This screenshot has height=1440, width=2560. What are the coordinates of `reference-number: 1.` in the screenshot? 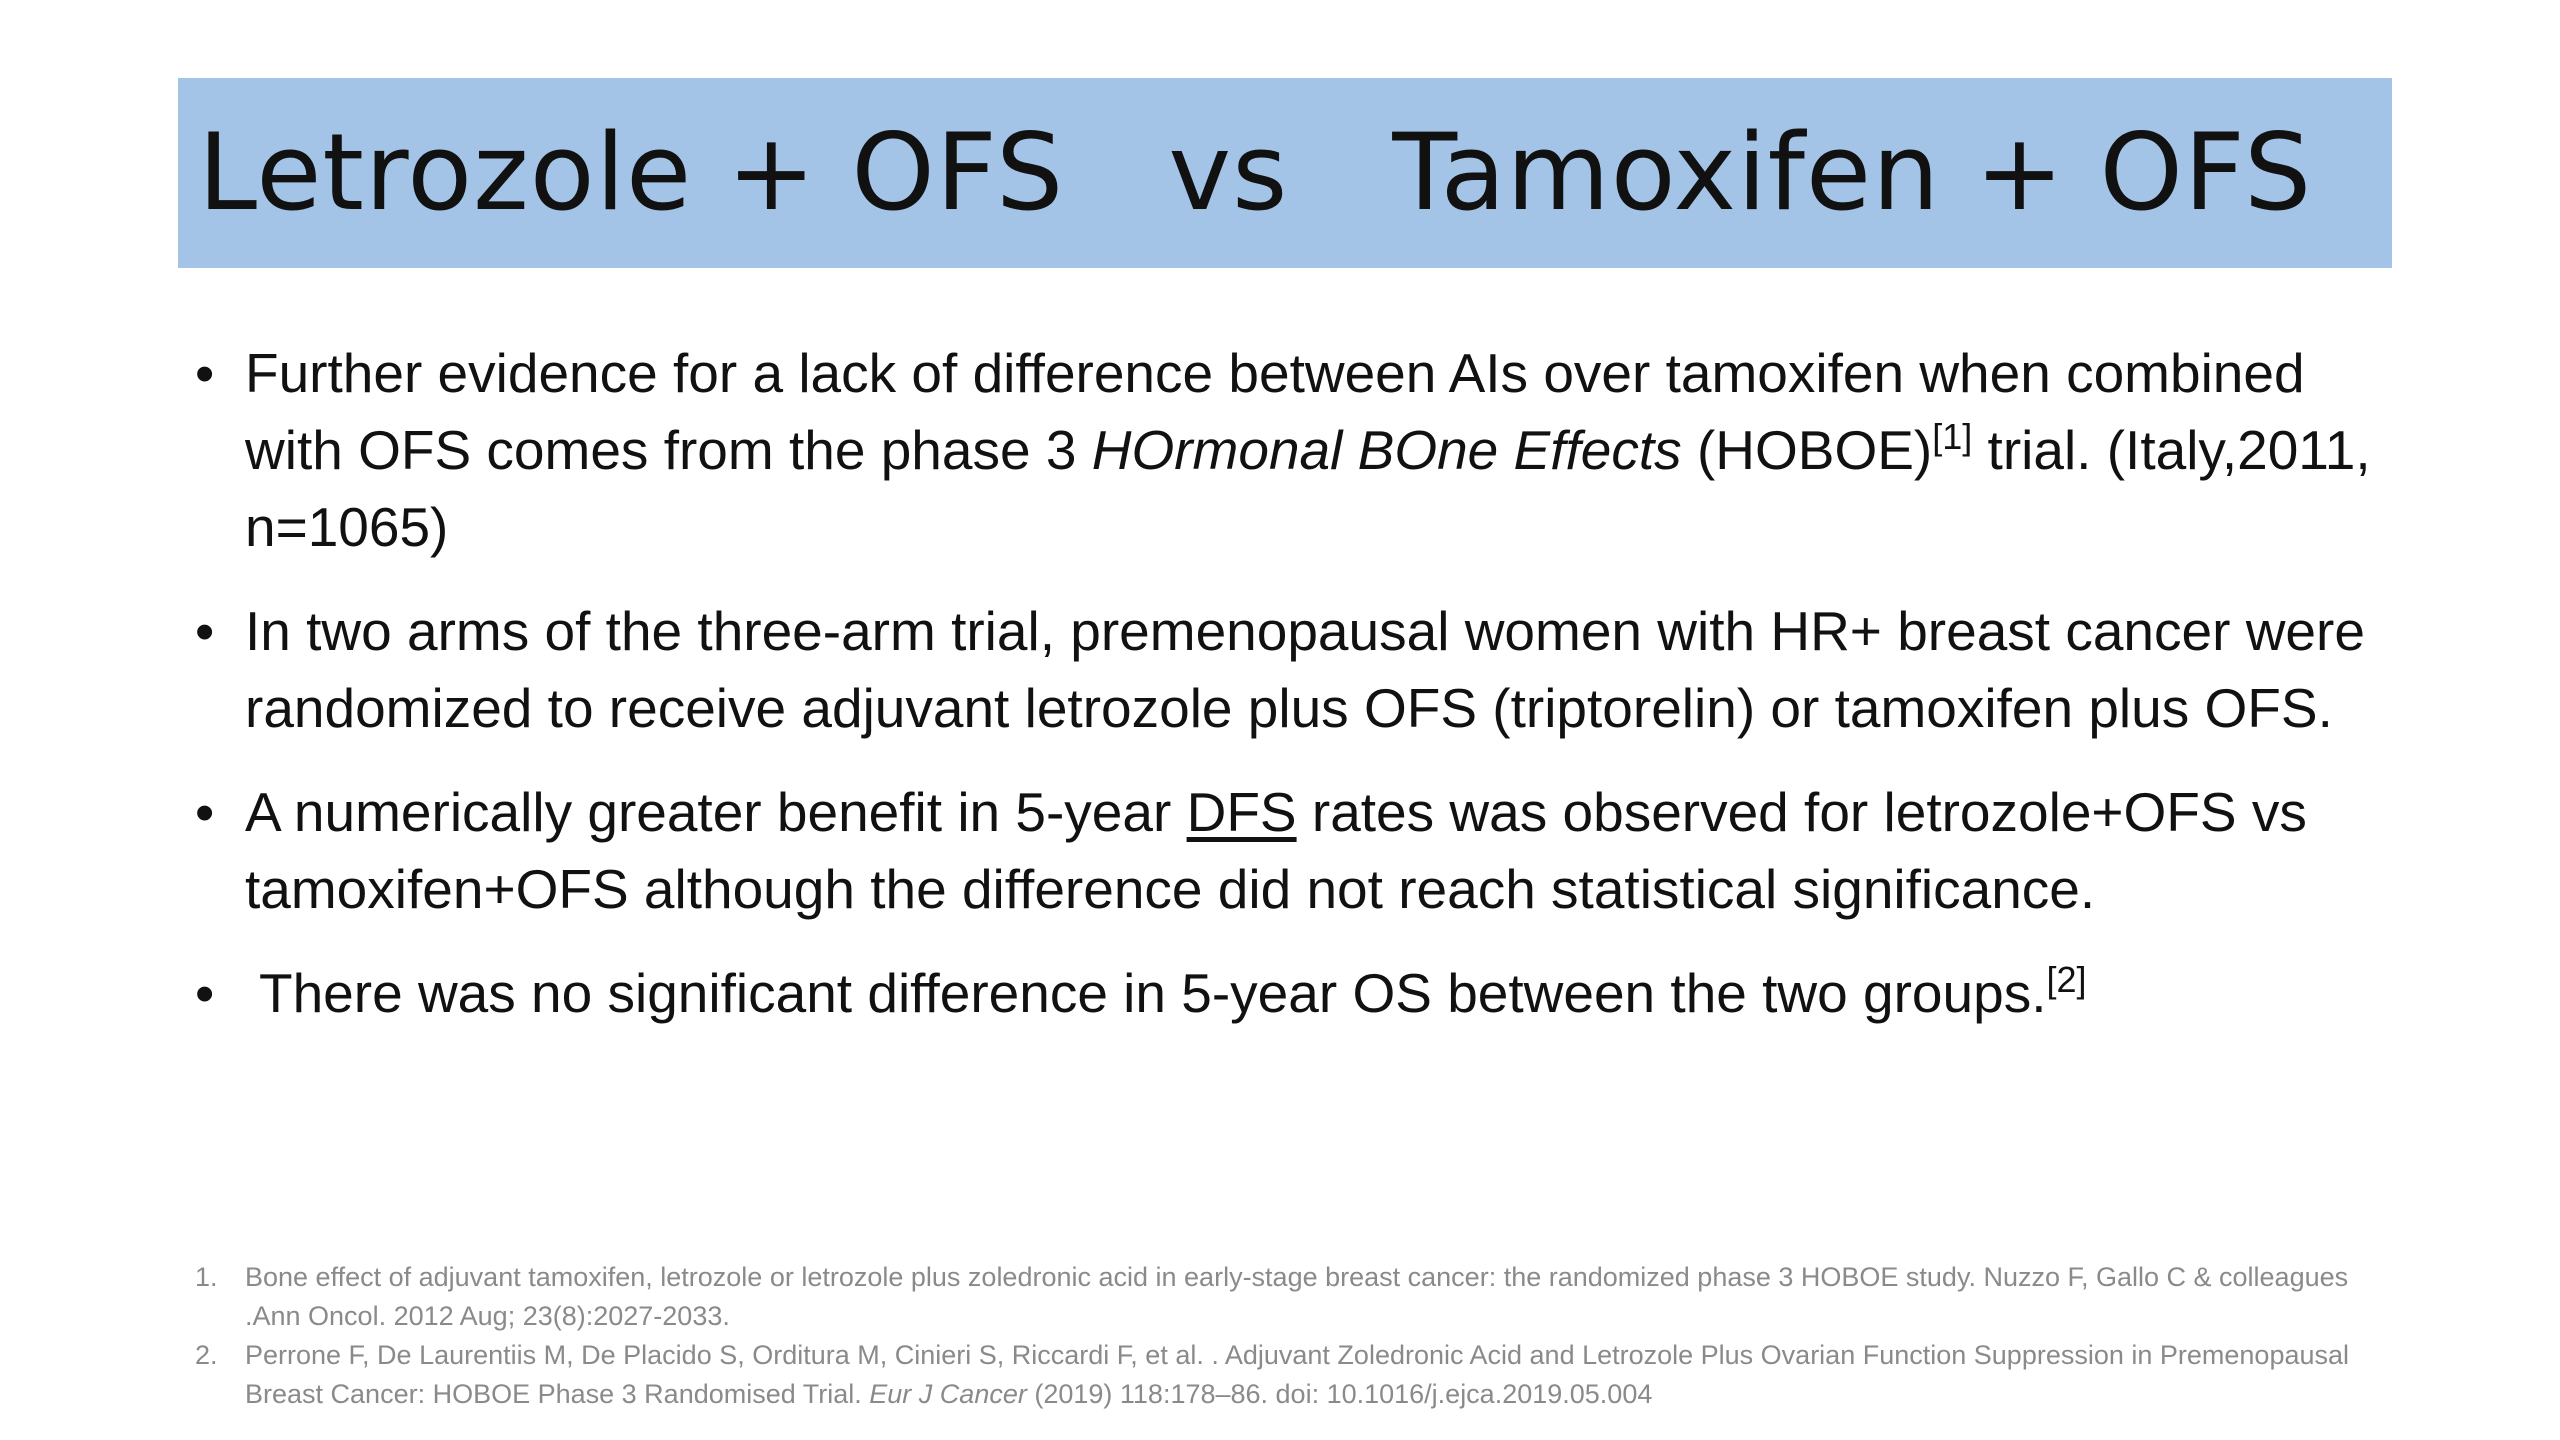 It's located at (206, 1277).